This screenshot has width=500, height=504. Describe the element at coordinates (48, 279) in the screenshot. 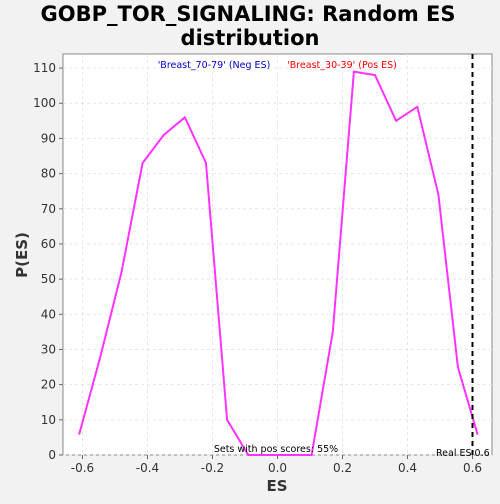

I see `y-tick-label: 50` at that location.